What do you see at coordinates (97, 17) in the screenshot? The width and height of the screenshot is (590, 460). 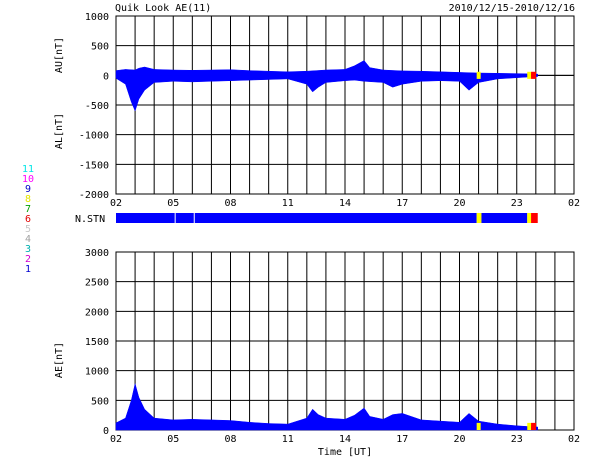 I see `au-al-ytick-label: 1000` at bounding box center [97, 17].